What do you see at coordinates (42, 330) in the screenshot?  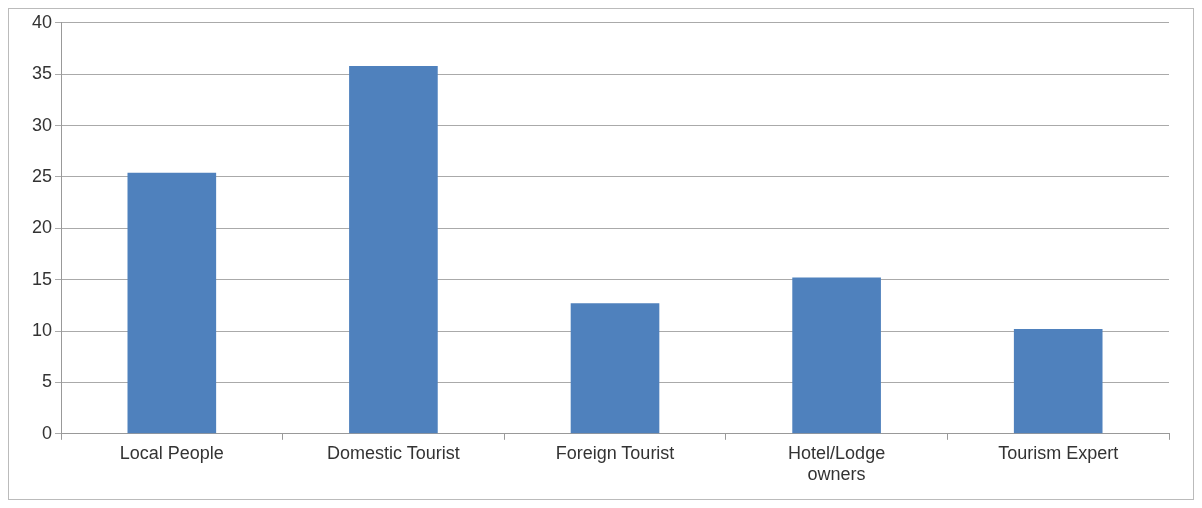 I see `y-tick-label: 10` at bounding box center [42, 330].